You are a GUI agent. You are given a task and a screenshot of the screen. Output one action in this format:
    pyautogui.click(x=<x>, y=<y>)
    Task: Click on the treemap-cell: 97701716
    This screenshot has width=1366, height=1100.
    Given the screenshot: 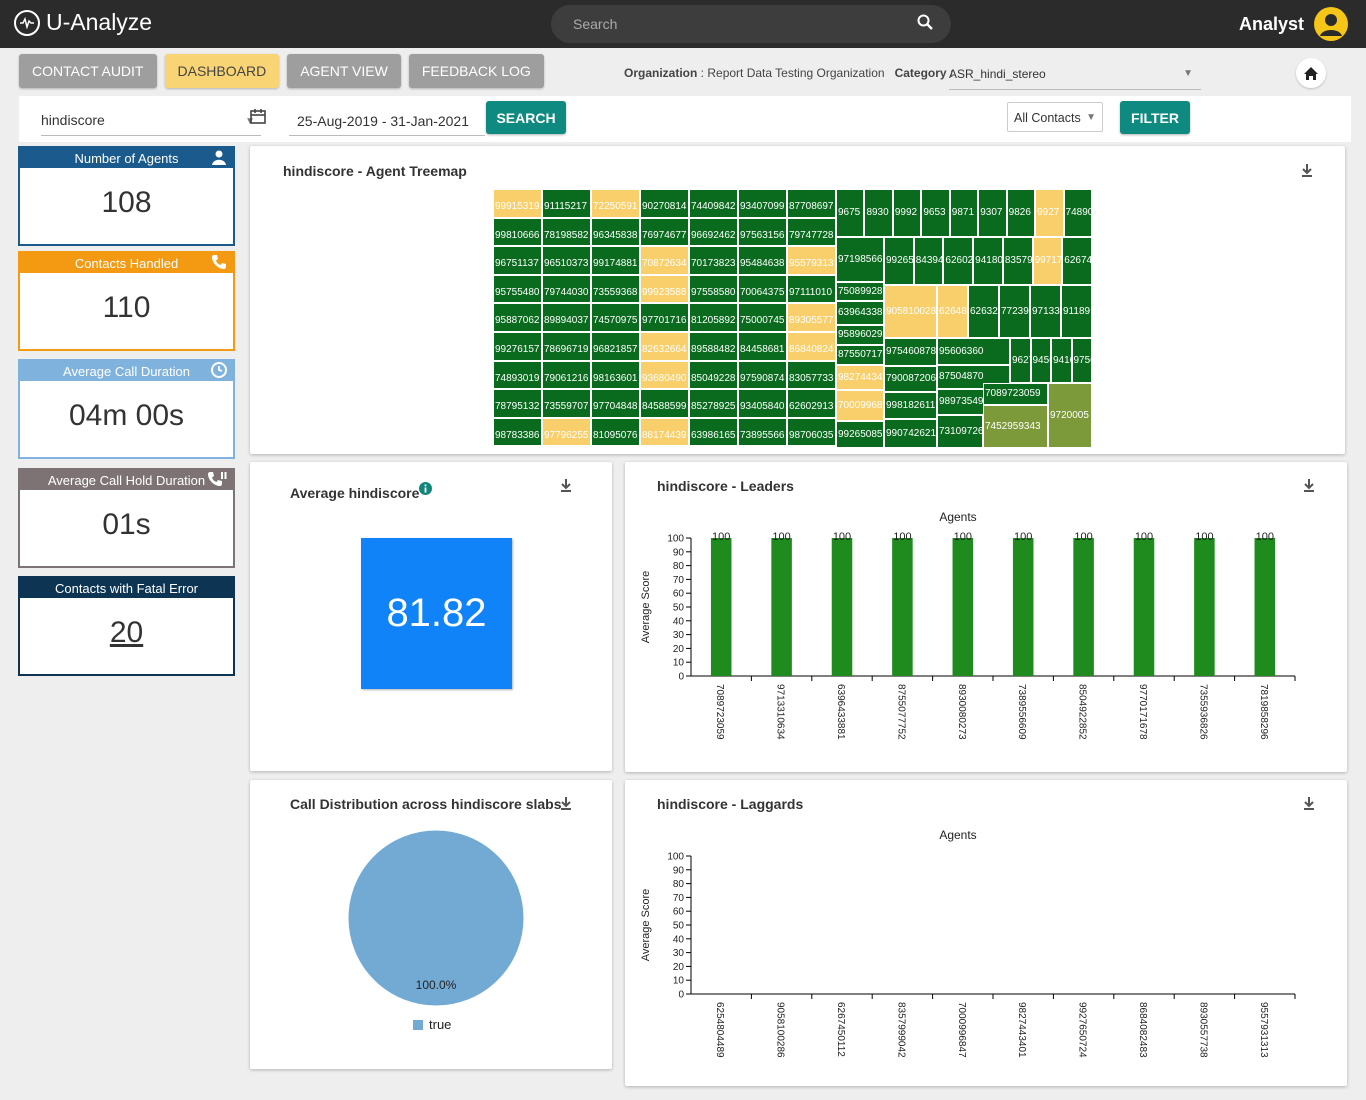 What is the action you would take?
    pyautogui.click(x=664, y=317)
    